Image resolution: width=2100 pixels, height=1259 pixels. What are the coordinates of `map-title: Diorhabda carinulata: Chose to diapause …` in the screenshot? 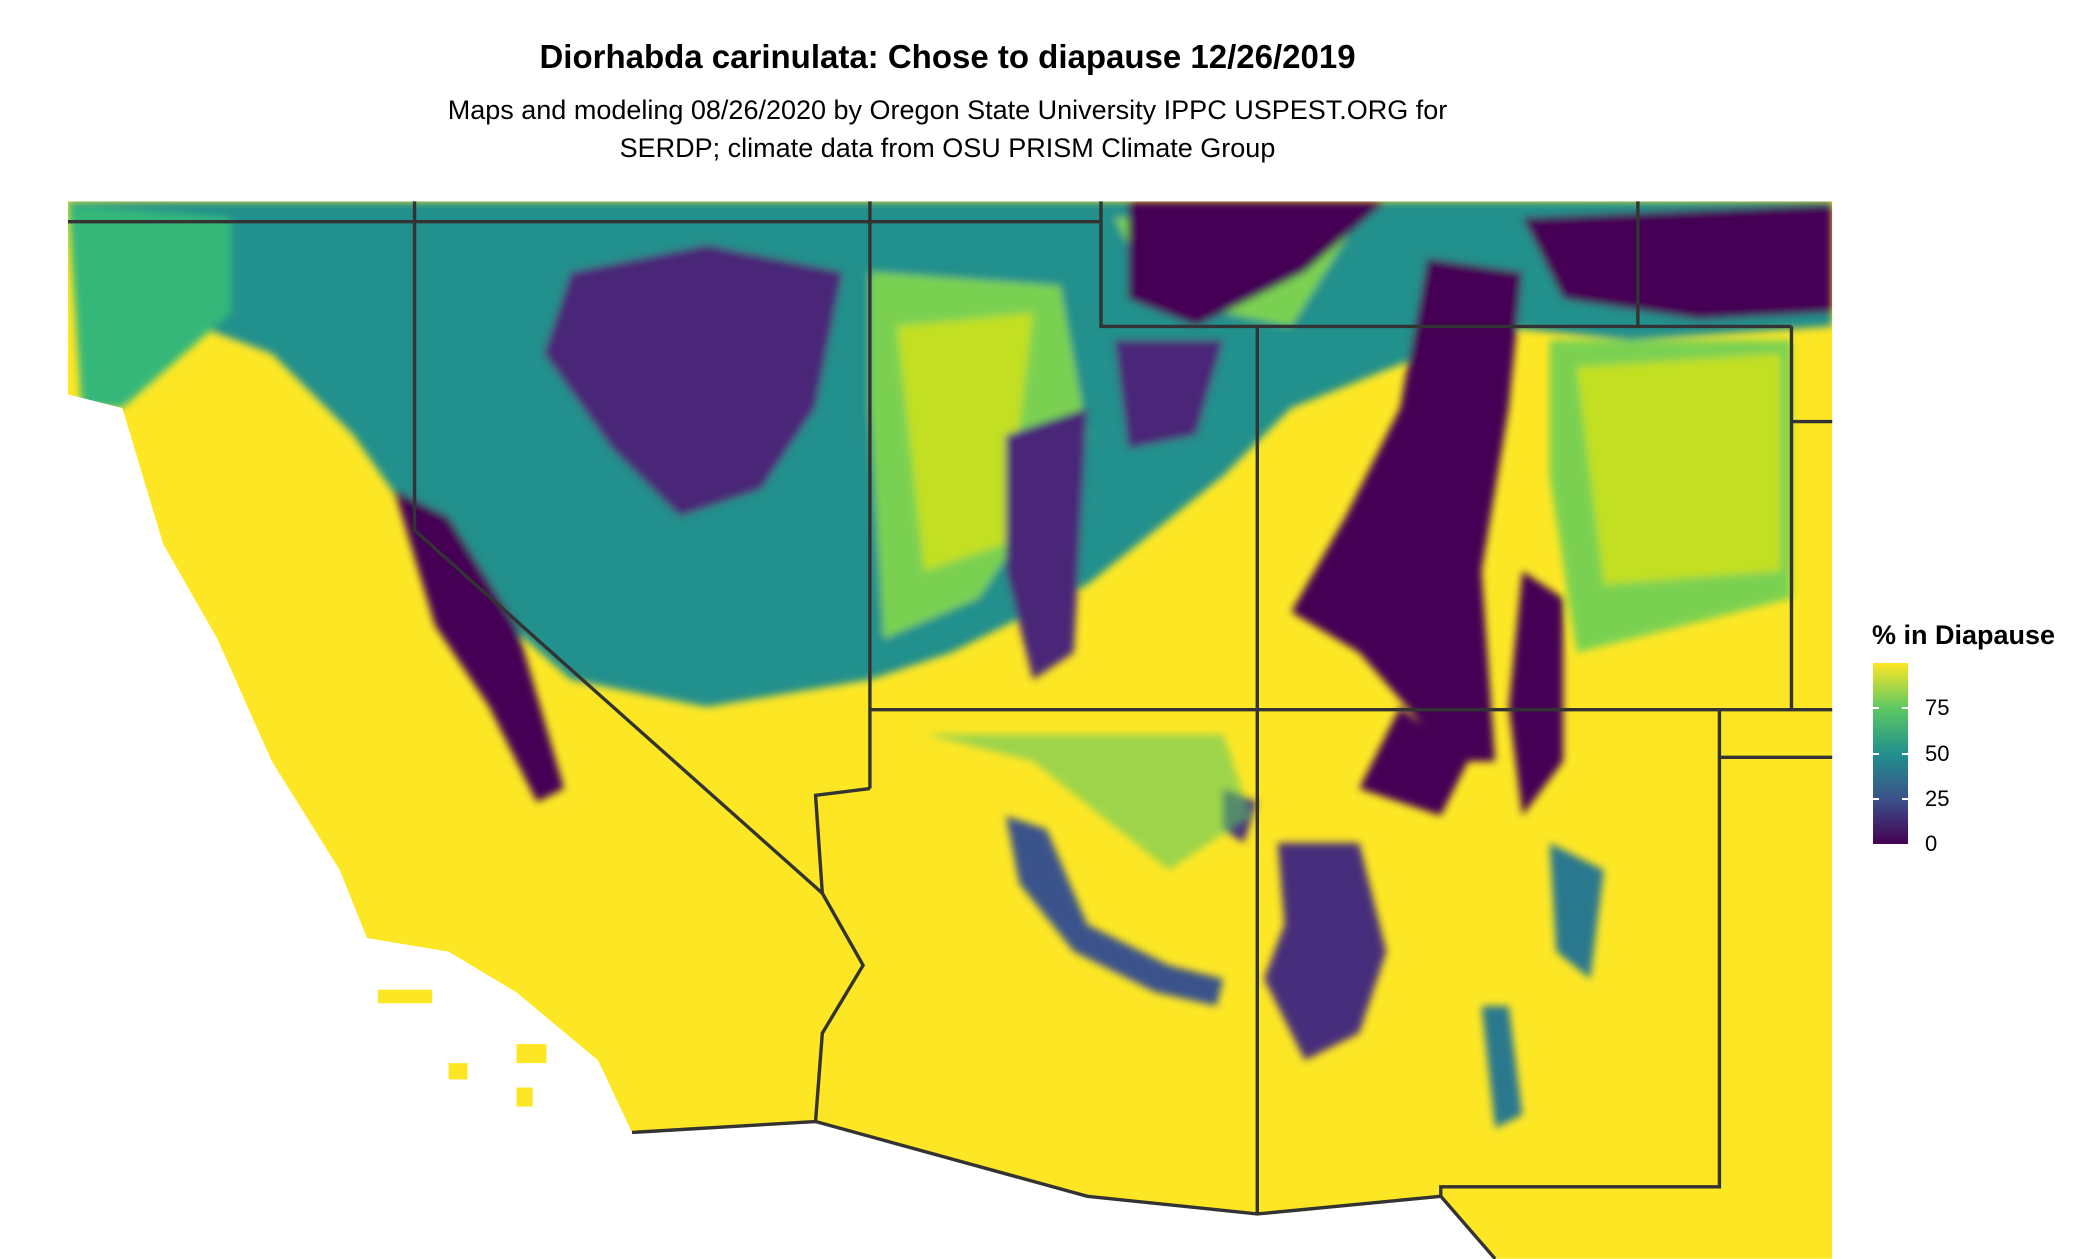 It's located at (947, 56).